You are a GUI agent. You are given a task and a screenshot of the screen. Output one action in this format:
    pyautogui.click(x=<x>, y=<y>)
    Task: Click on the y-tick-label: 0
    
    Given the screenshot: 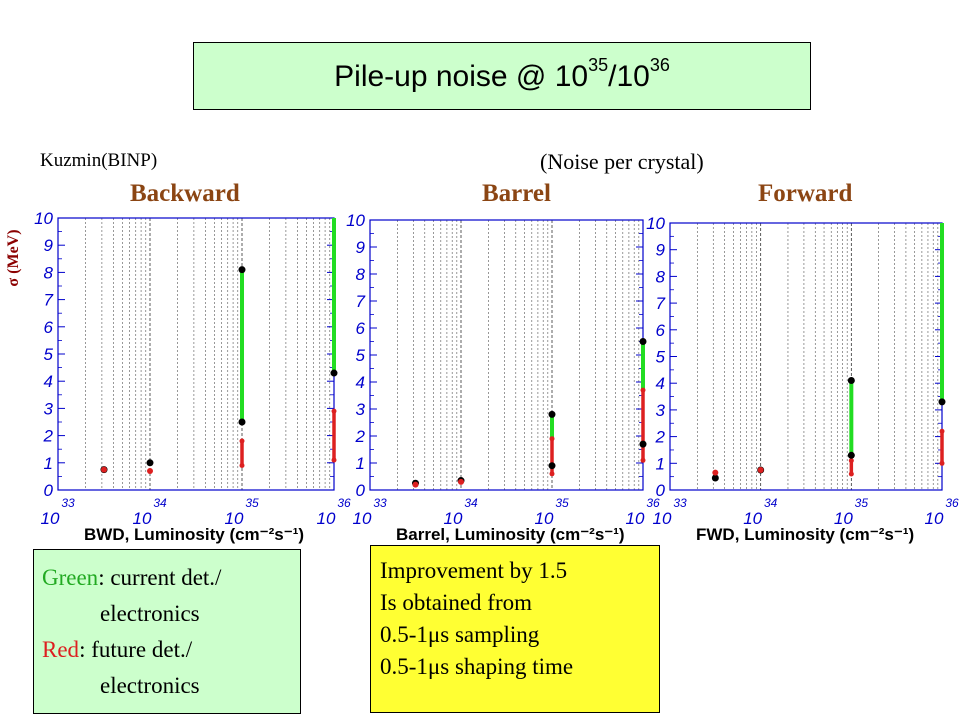 What is the action you would take?
    pyautogui.click(x=361, y=490)
    